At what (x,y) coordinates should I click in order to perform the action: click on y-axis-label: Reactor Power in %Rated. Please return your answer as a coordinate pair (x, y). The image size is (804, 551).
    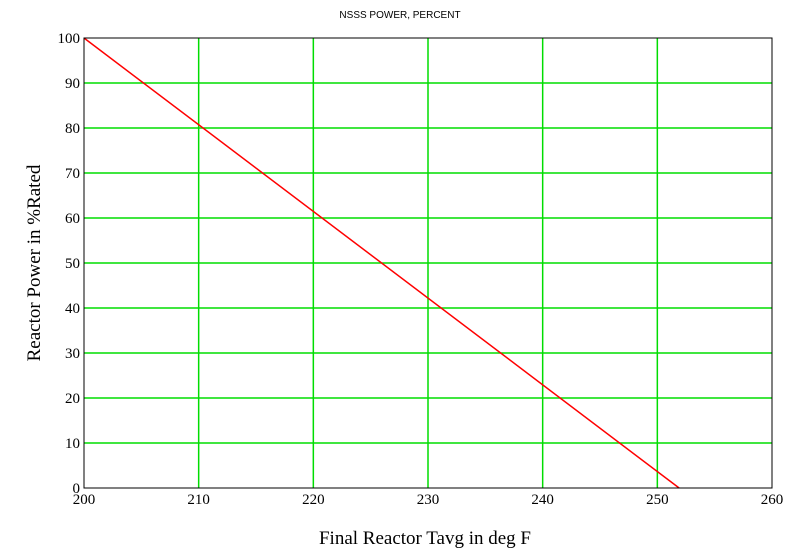
    Looking at the image, I should click on (34, 262).